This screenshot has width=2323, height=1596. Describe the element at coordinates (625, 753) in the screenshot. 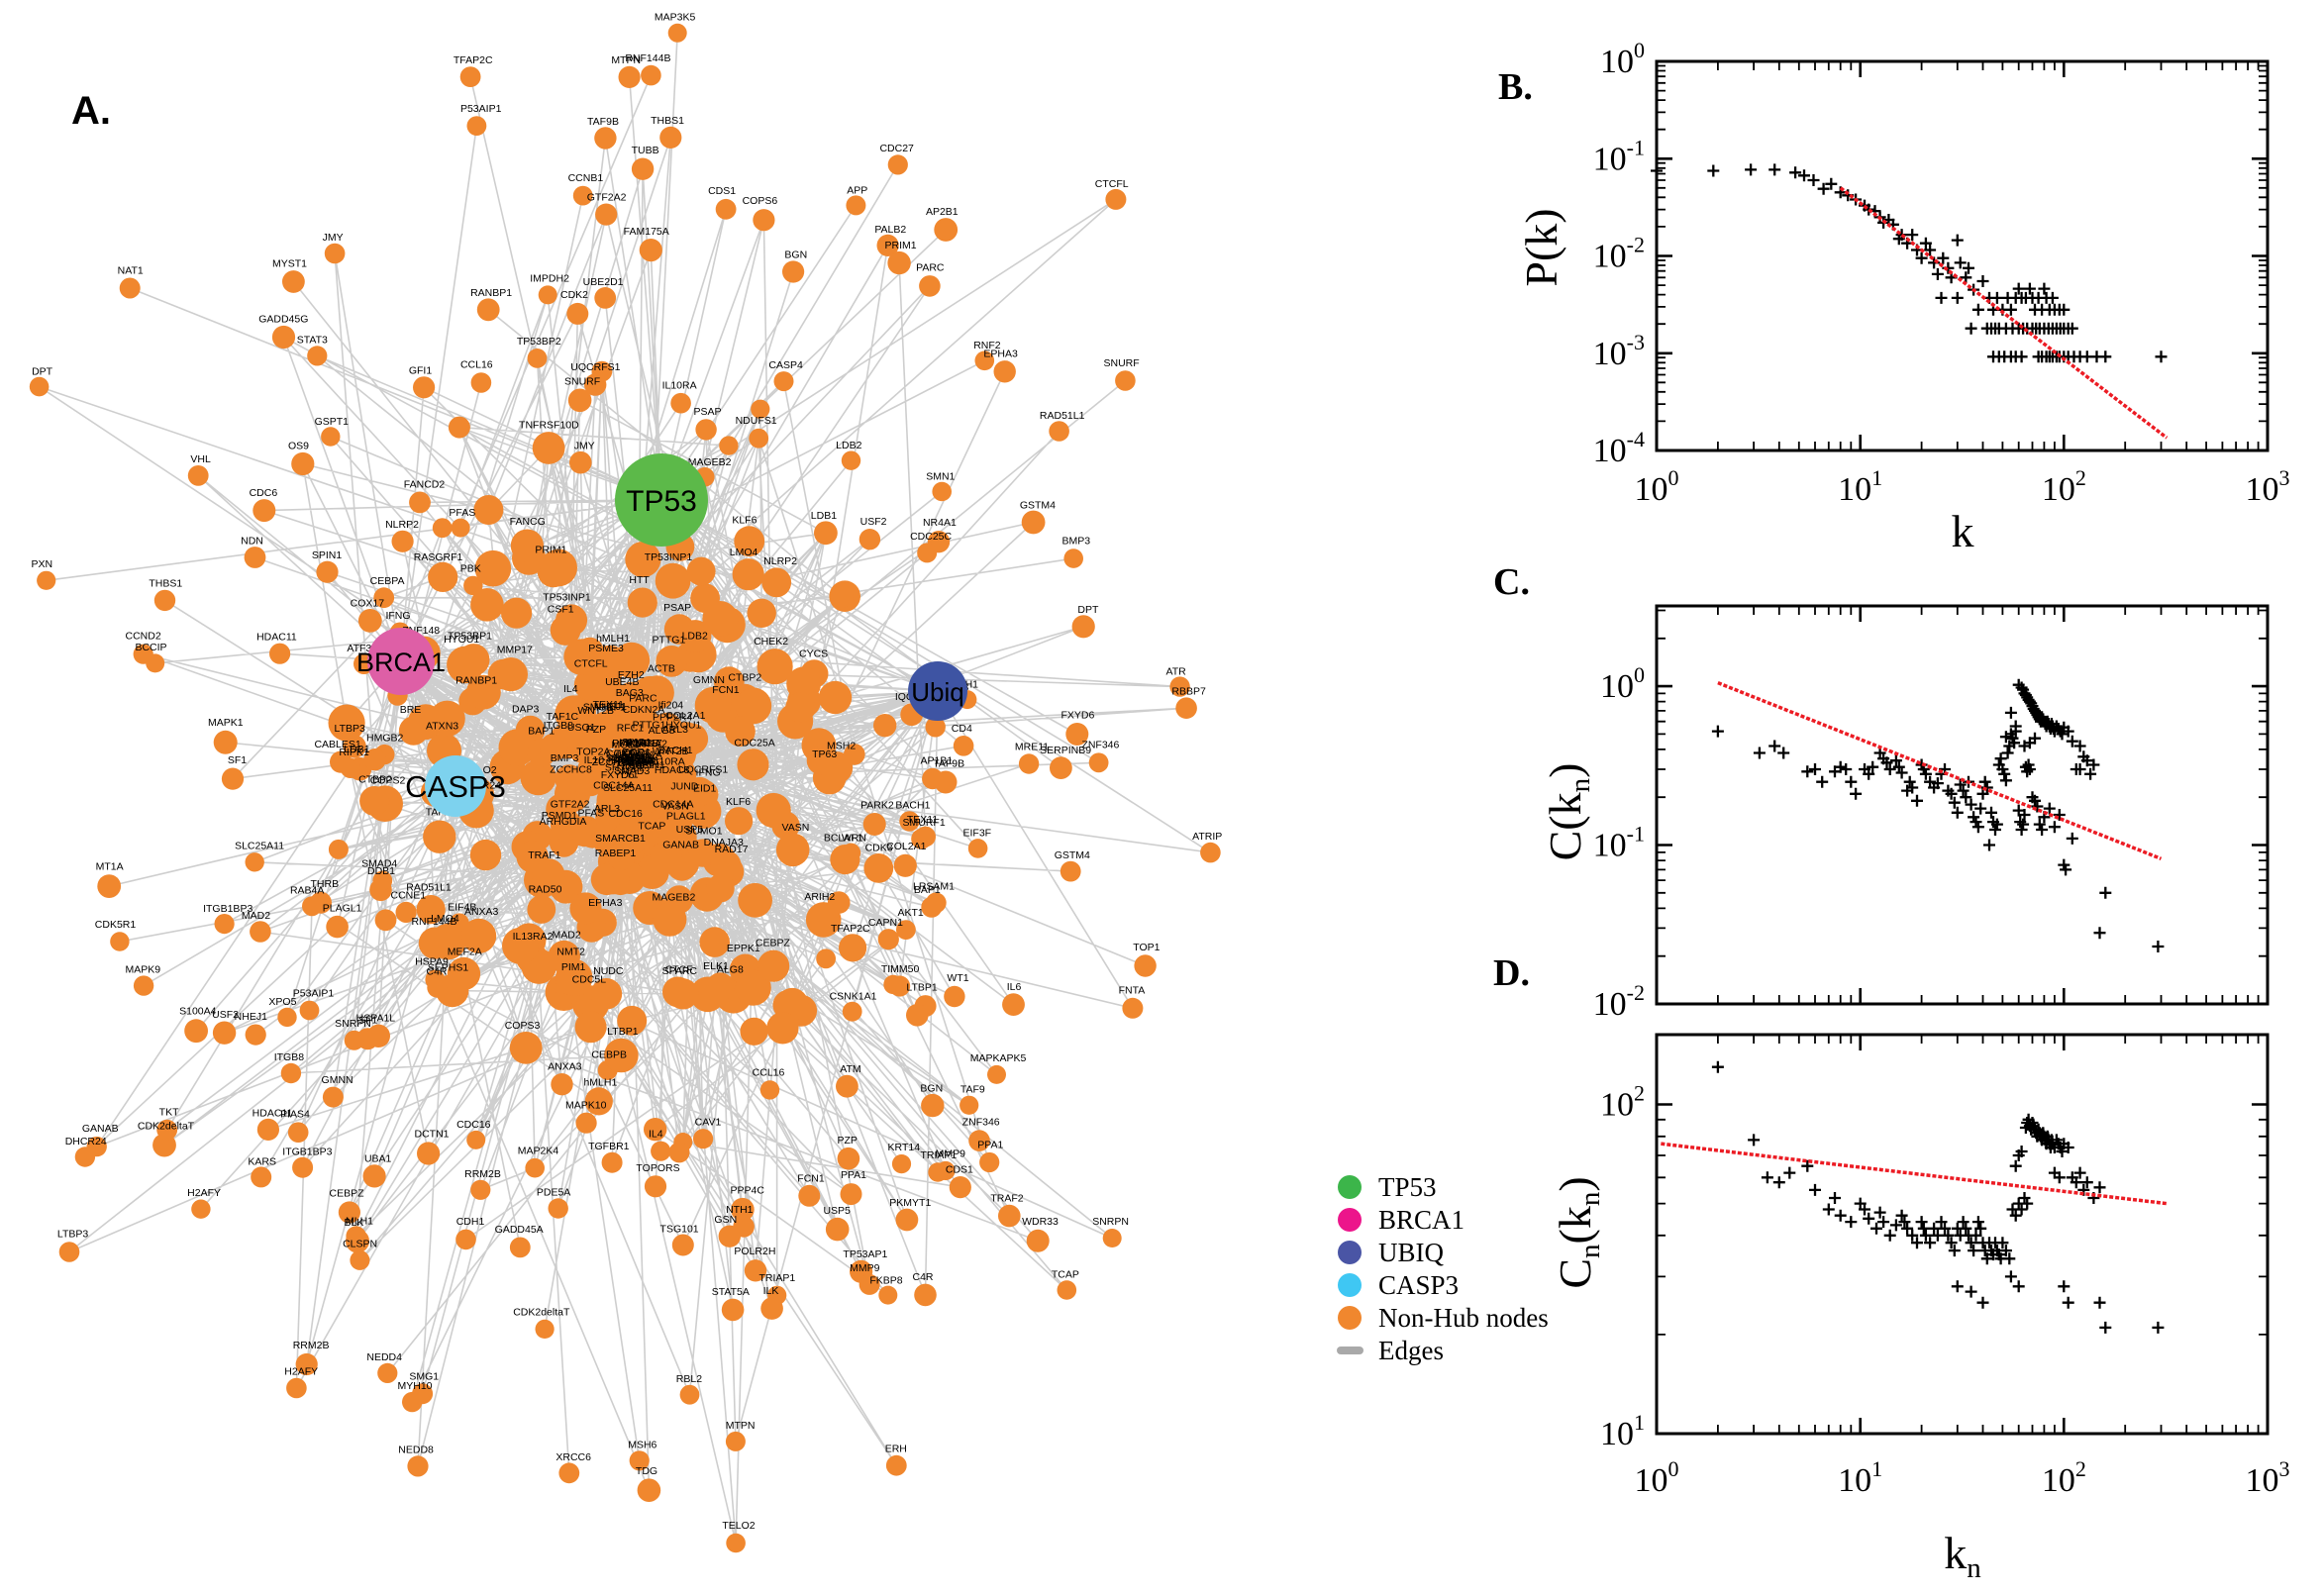

I see `network-node-label: TKT` at that location.